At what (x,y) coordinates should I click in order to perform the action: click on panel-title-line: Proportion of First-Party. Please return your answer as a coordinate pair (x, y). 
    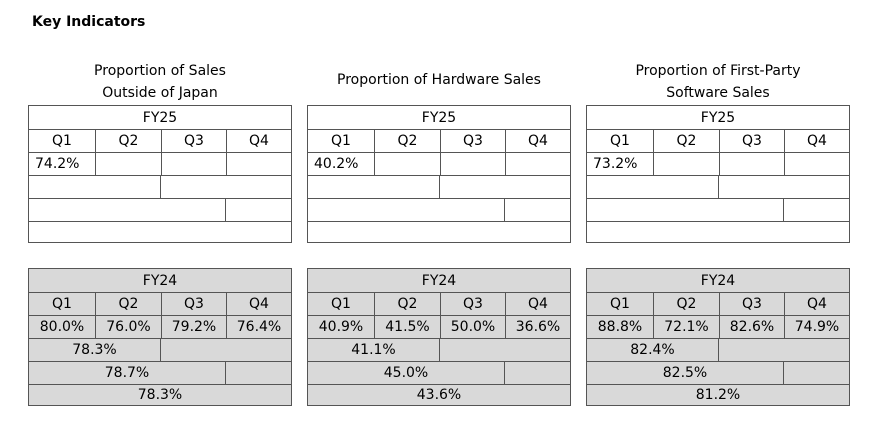
    Looking at the image, I should click on (718, 71).